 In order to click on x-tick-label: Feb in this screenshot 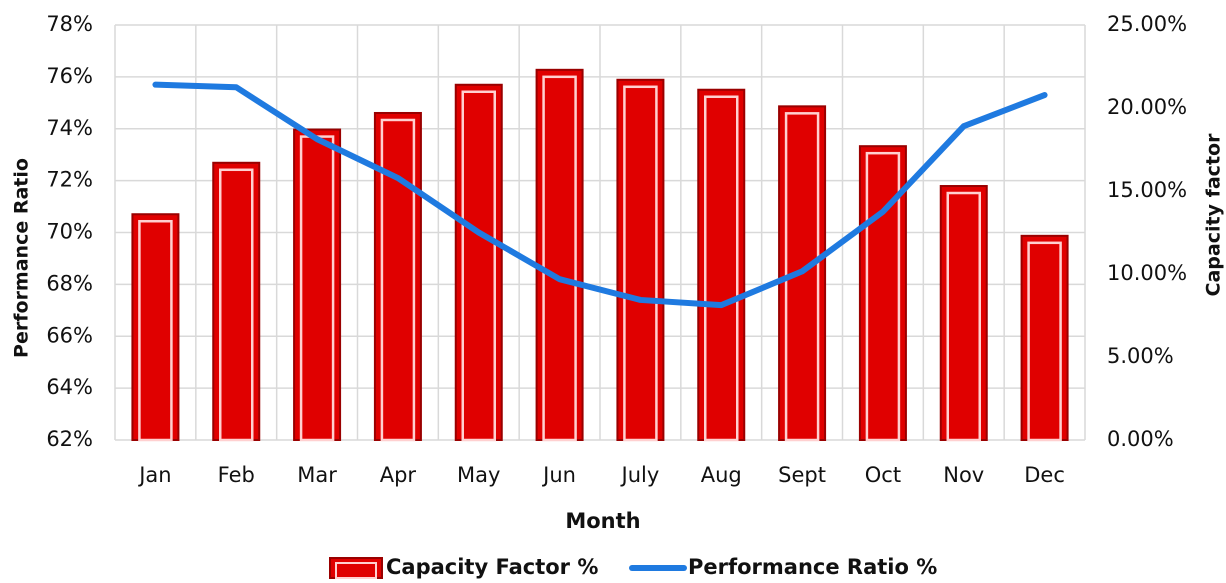, I will do `click(236, 475)`.